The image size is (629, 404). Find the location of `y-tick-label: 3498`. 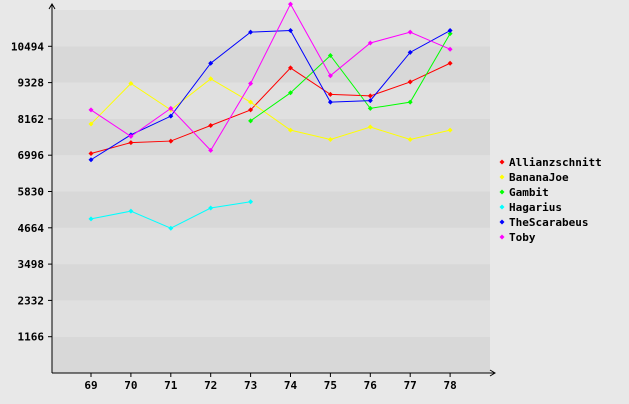

y-tick-label: 3498 is located at coordinates (31, 264).